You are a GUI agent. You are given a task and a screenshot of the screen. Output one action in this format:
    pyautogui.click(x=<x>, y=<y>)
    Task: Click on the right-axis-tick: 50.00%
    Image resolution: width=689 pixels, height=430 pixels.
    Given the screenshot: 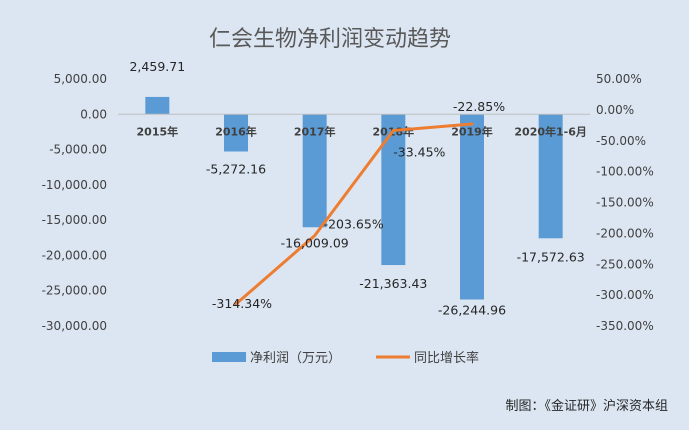 What is the action you would take?
    pyautogui.click(x=619, y=79)
    